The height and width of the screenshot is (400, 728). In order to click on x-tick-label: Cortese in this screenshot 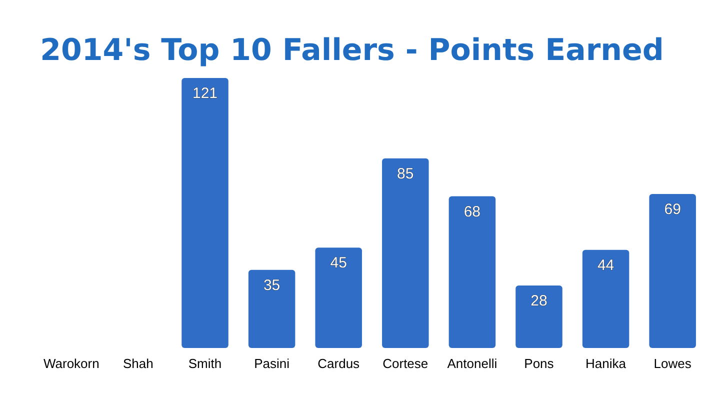, I will do `click(405, 363)`.